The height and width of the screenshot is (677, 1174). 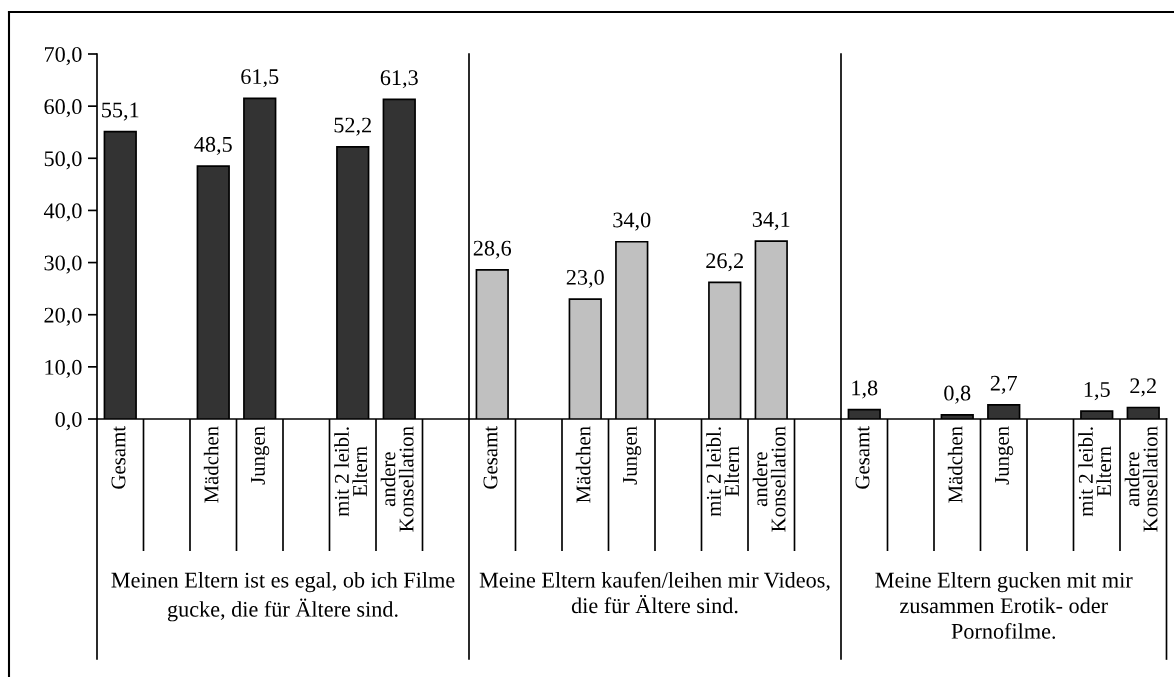 What do you see at coordinates (1004, 605) in the screenshot?
I see `x-axis-title: Meine Eltern gucken mit mir zusammen Erotik- oder Pornofilme.` at bounding box center [1004, 605].